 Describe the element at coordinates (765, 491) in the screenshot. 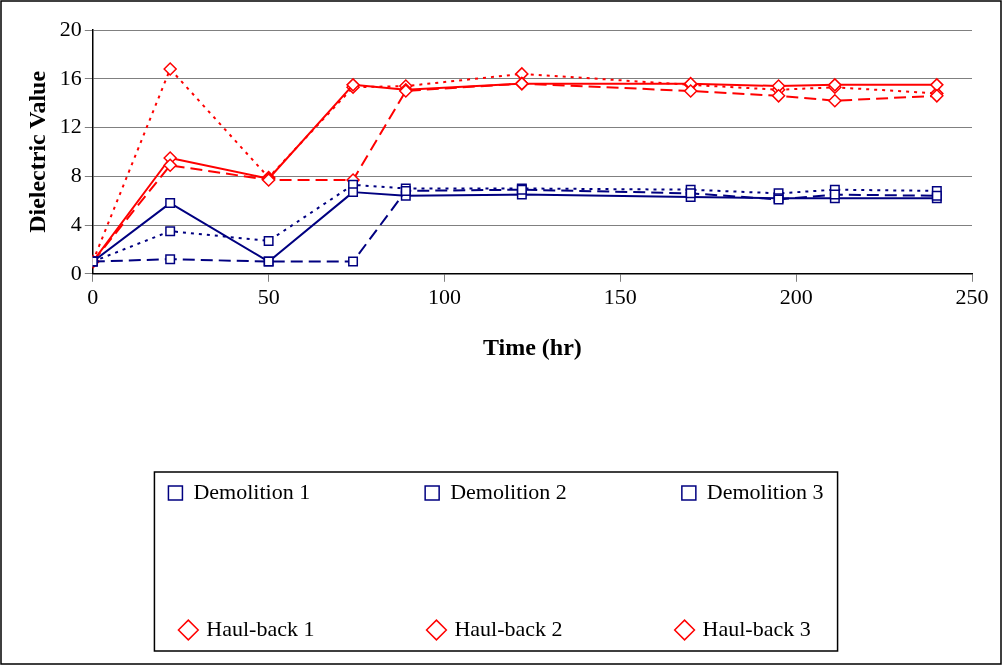

I see `legend-label: Demolition 3` at that location.